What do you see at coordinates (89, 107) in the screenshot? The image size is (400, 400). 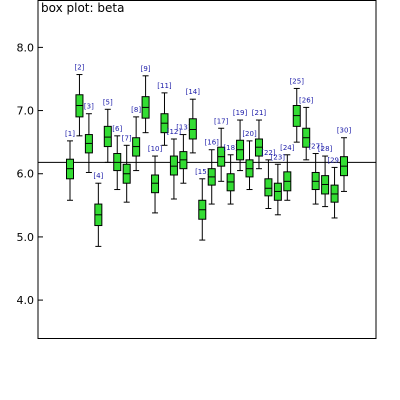 I see `box-label: [3]` at bounding box center [89, 107].